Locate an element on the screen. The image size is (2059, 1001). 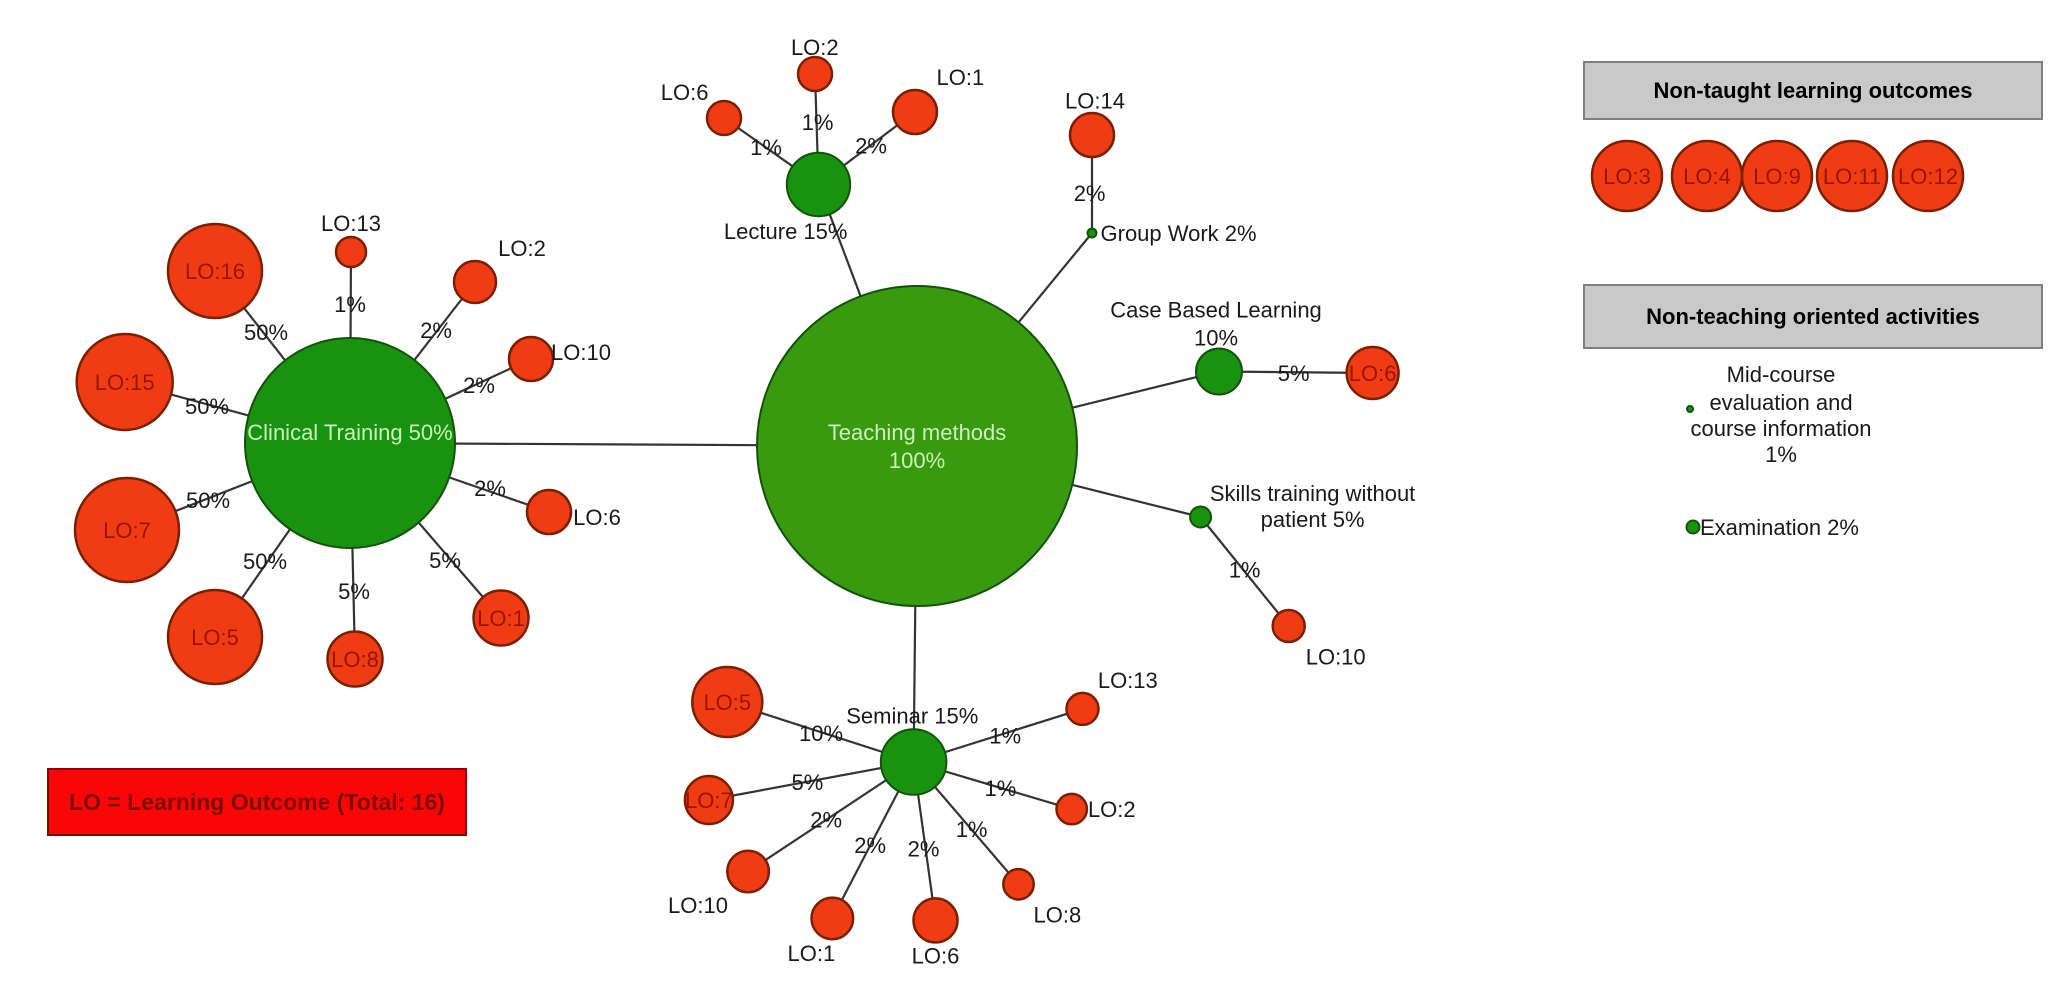
svg-text: Non-taught learning outcomes is located at coordinates (1813, 90).